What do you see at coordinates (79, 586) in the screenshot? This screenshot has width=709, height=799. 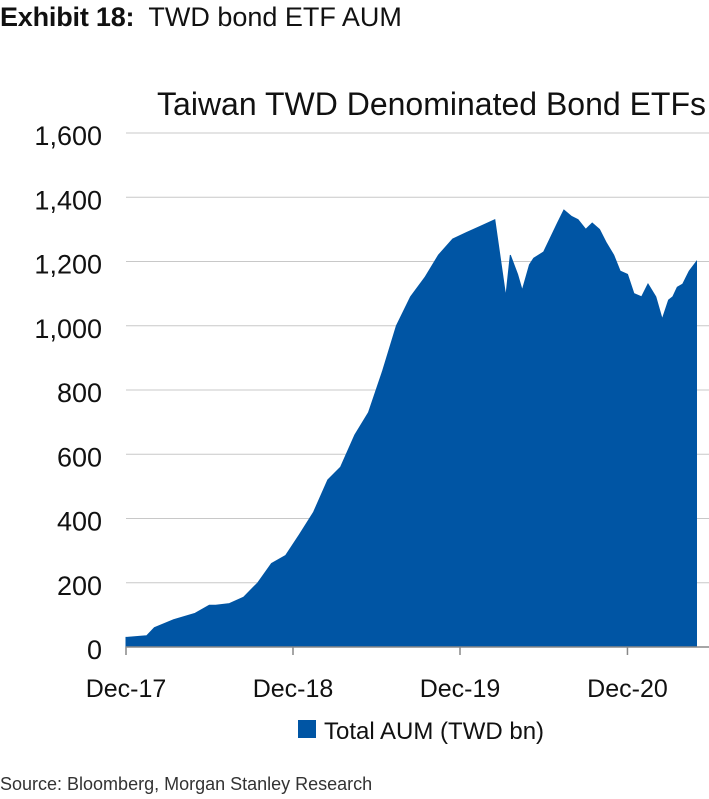 I see `y-tick-label: 200` at bounding box center [79, 586].